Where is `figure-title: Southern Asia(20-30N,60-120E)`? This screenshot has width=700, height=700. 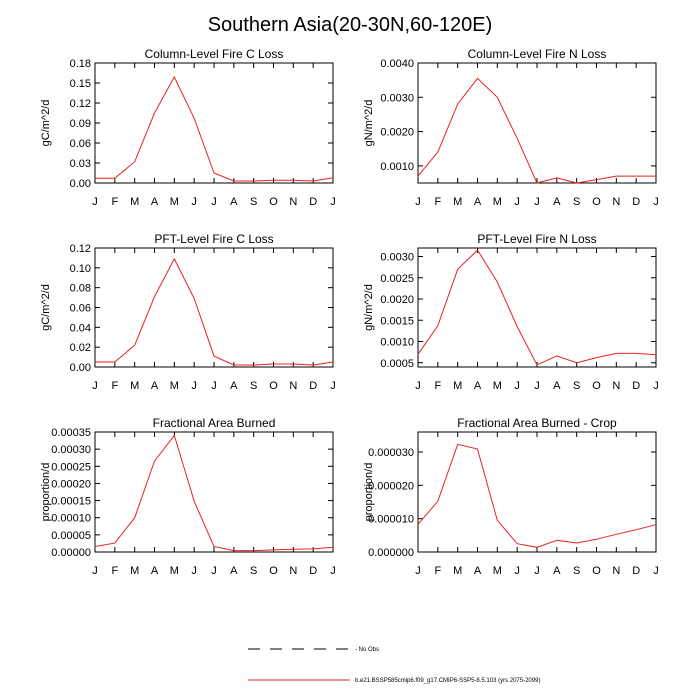 figure-title: Southern Asia(20-30N,60-120E) is located at coordinates (350, 25).